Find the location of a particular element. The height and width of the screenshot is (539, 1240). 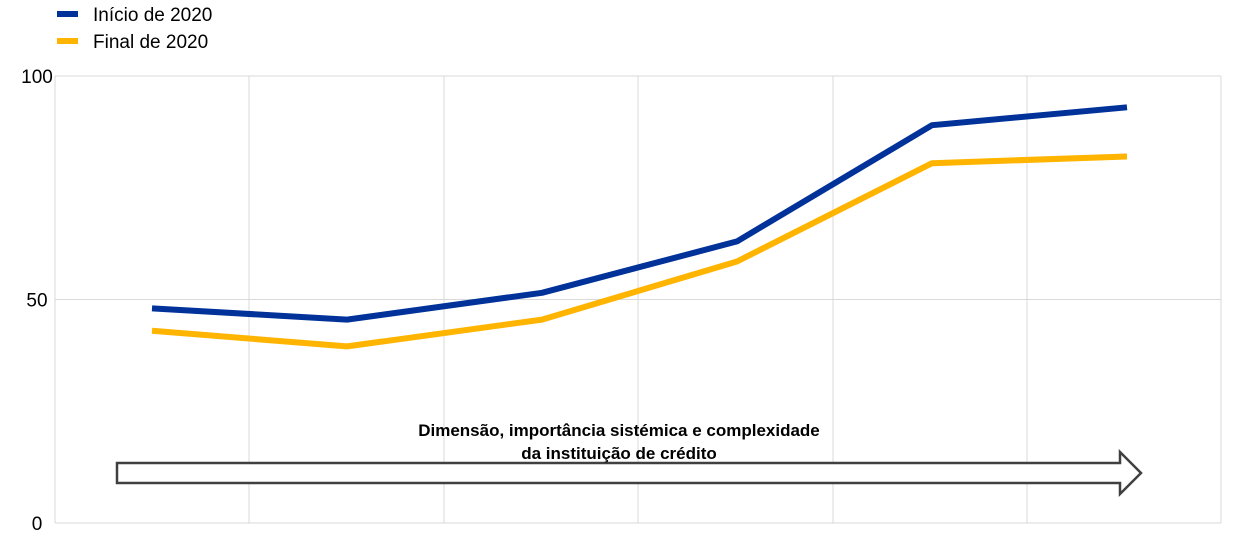

legend-label-2: Final de 2020 is located at coordinates (150, 42).